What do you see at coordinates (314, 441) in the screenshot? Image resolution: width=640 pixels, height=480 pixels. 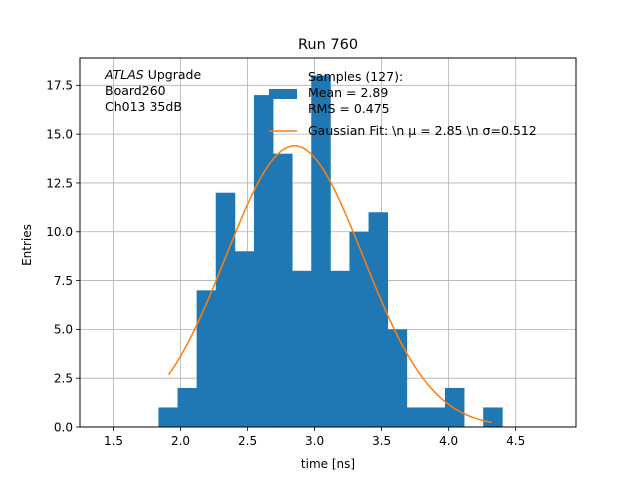 I see `x-tick-label: 3.0` at bounding box center [314, 441].